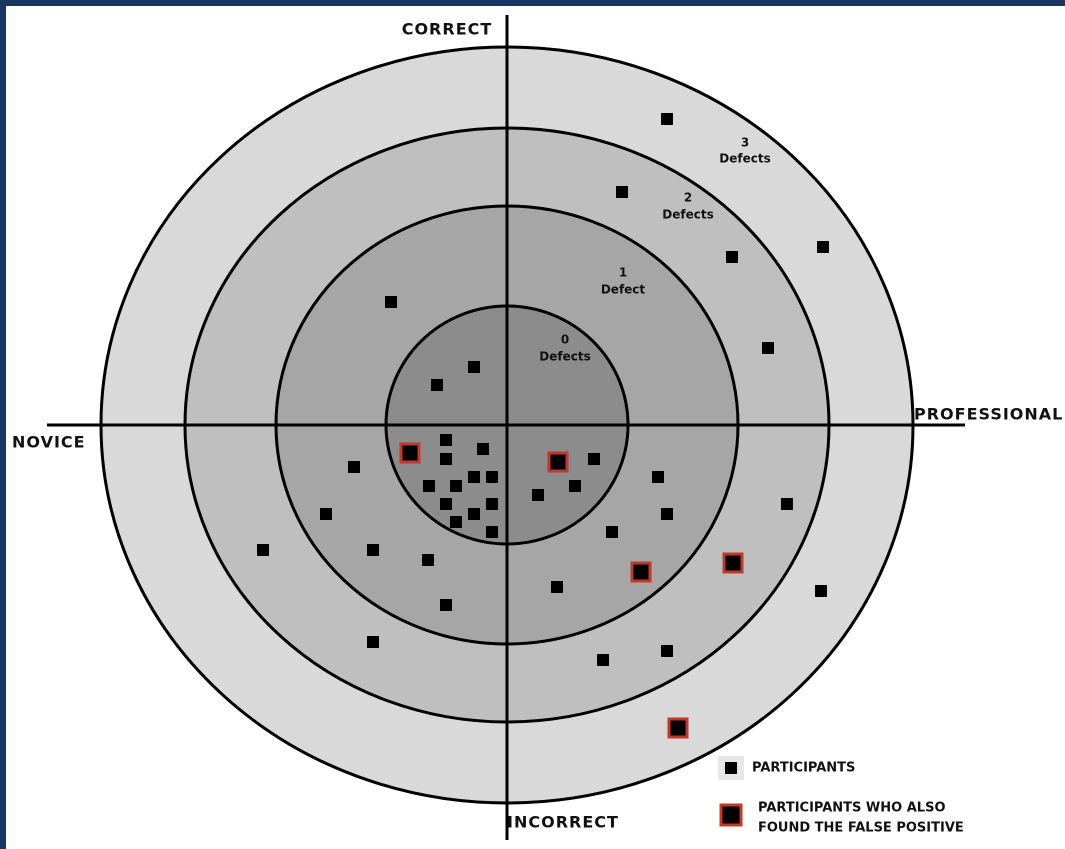 The height and width of the screenshot is (849, 1065). What do you see at coordinates (688, 198) in the screenshot?
I see `ring-count: 2` at bounding box center [688, 198].